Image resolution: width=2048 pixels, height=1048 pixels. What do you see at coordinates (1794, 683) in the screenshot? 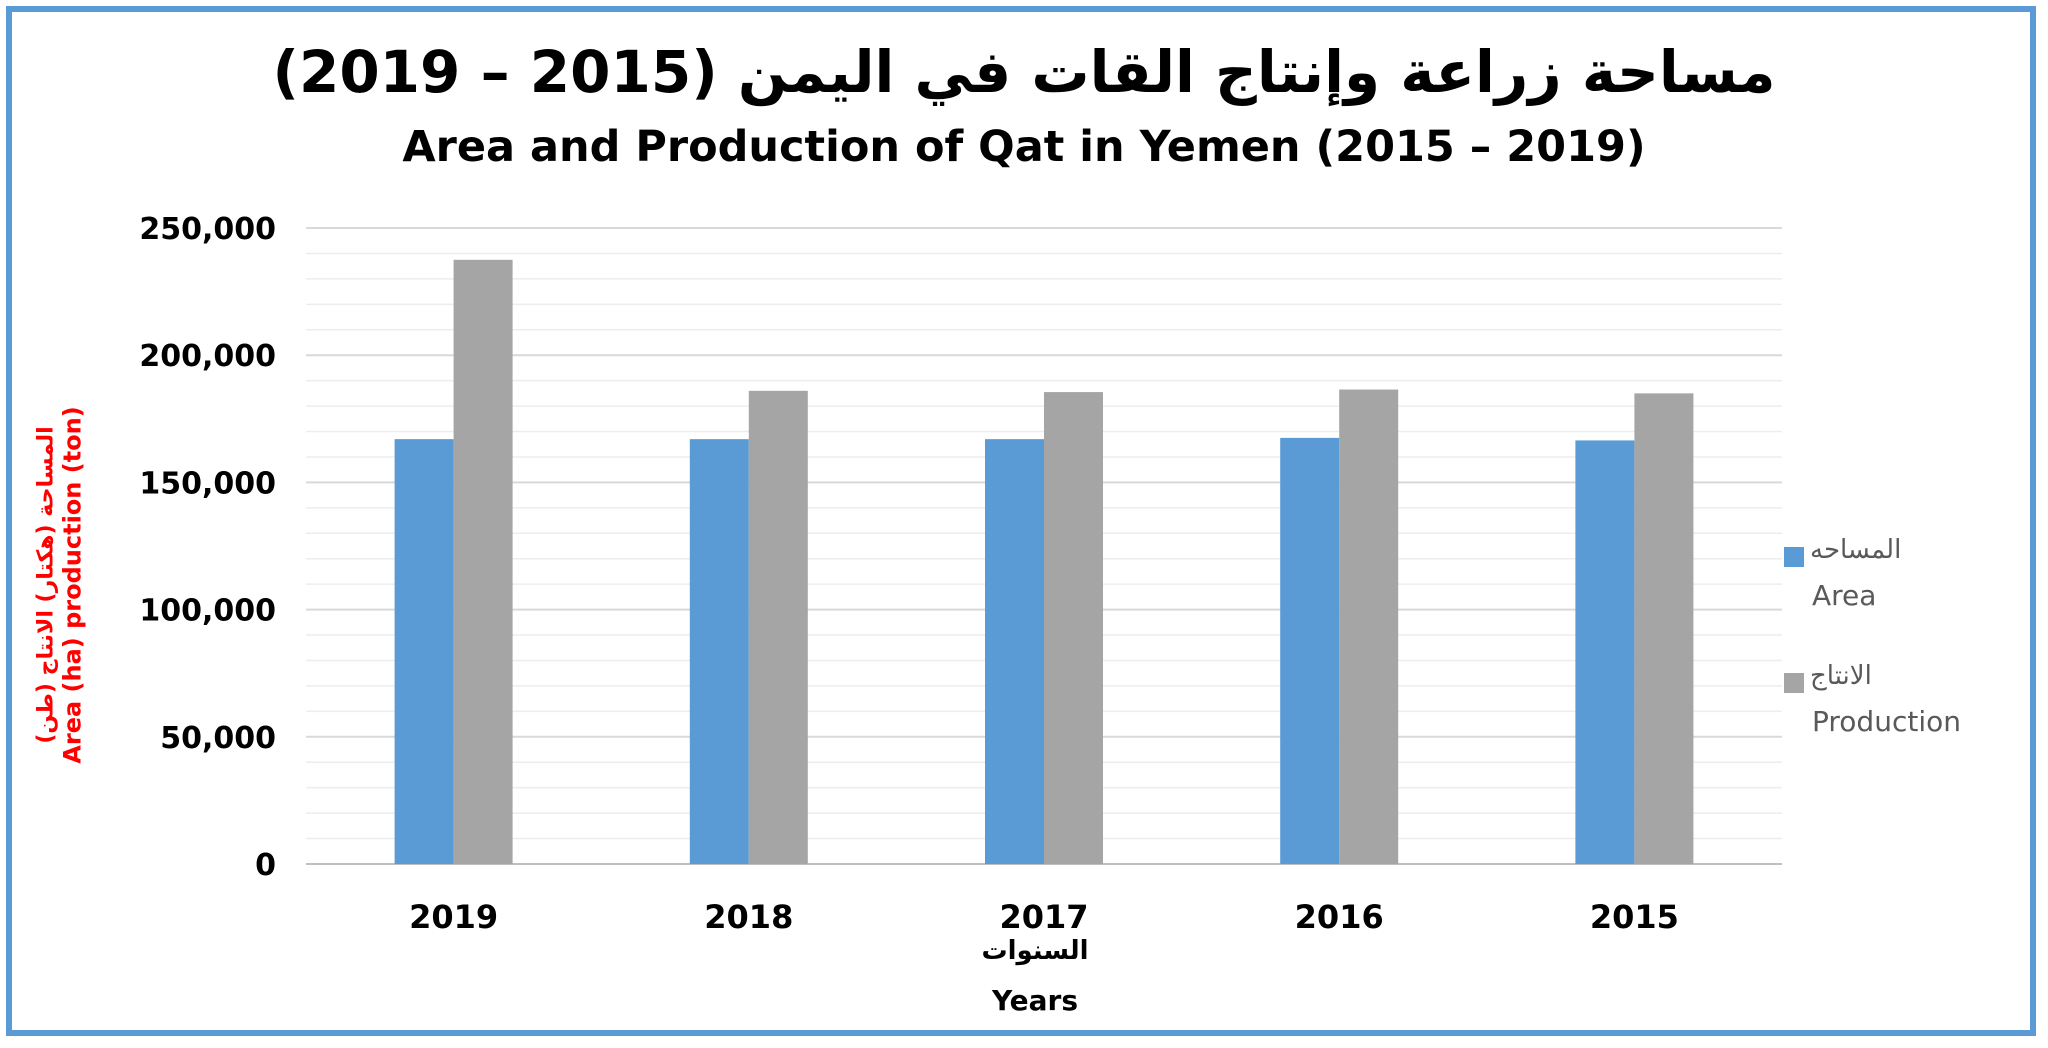
I see `legend-swatch-production` at bounding box center [1794, 683].